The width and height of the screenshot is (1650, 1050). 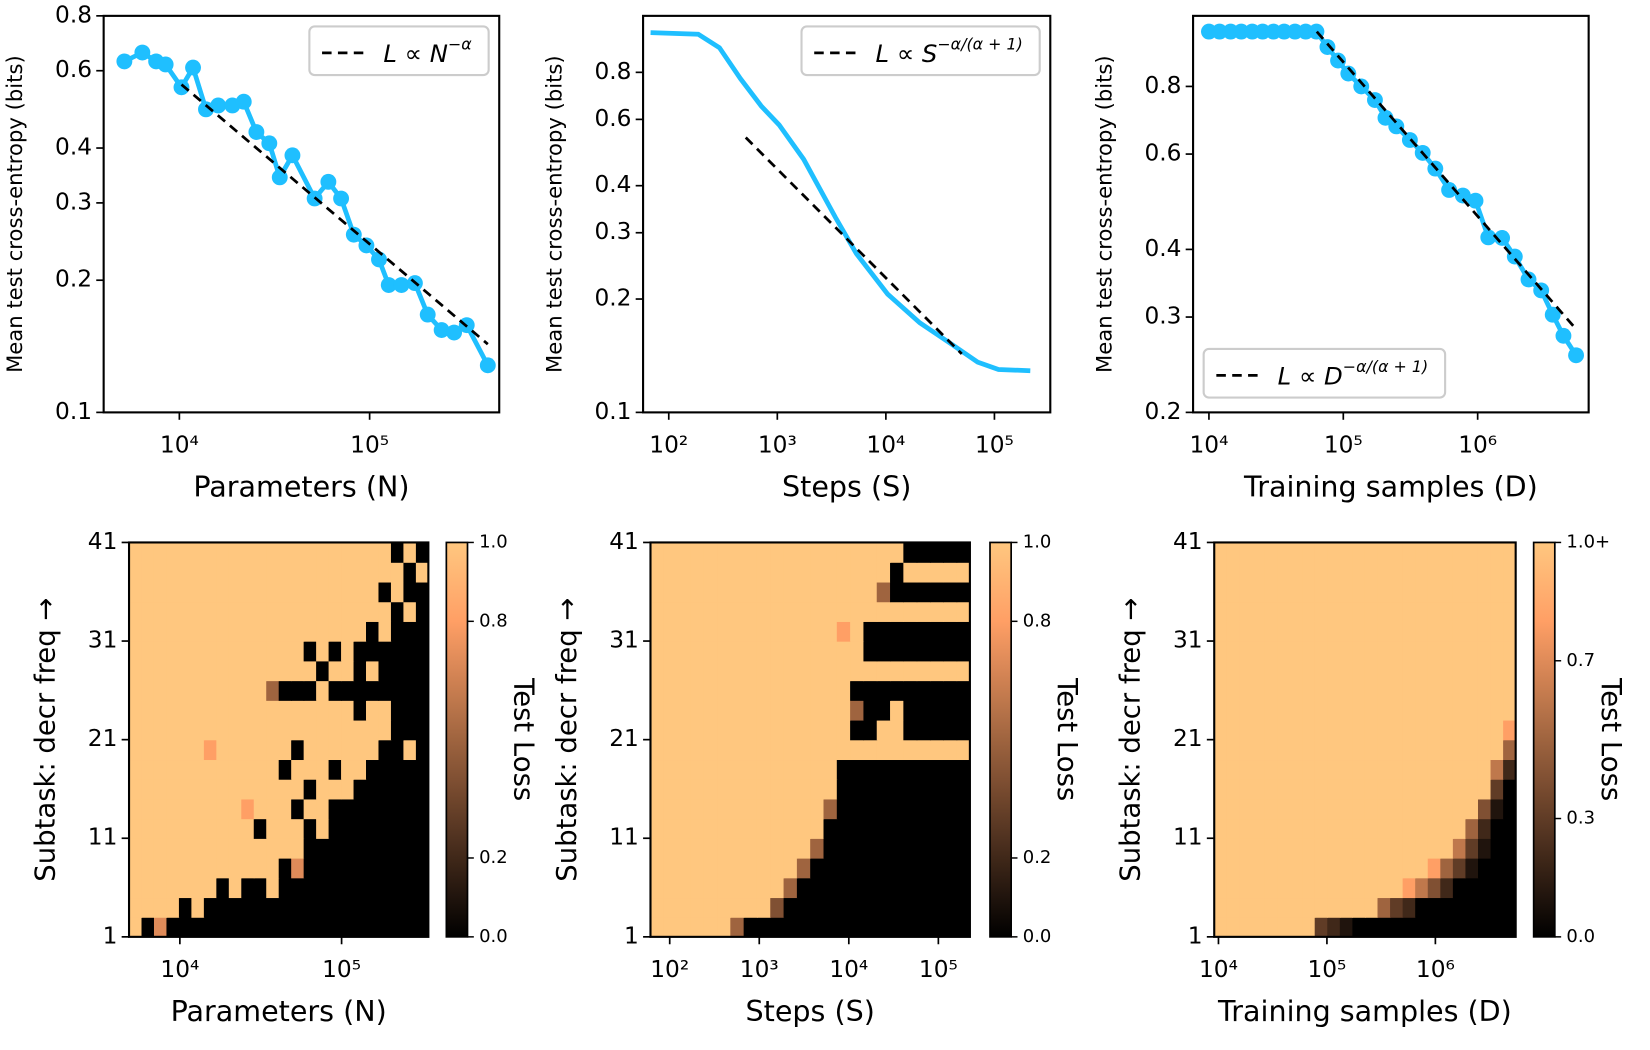 What do you see at coordinates (979, 43) in the screenshot?
I see `legend-label-exponent: −α/(α + 1)` at bounding box center [979, 43].